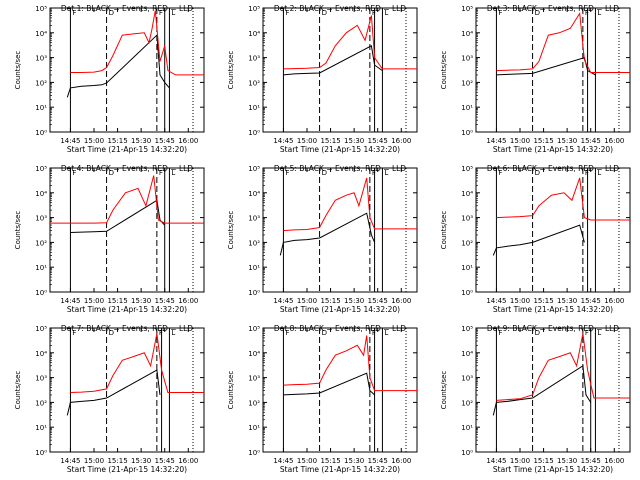 The height and width of the screenshot is (480, 640). Describe the element at coordinates (553, 168) in the screenshot. I see `chart-title: Det 6: BLACK = Events, RED = LLD` at that location.